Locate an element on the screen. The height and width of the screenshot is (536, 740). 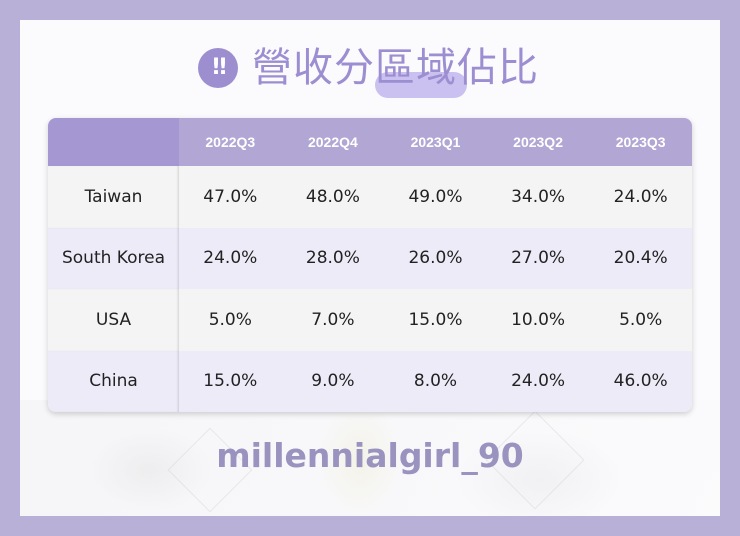
column-header: 2023Q1 is located at coordinates (435, 142).